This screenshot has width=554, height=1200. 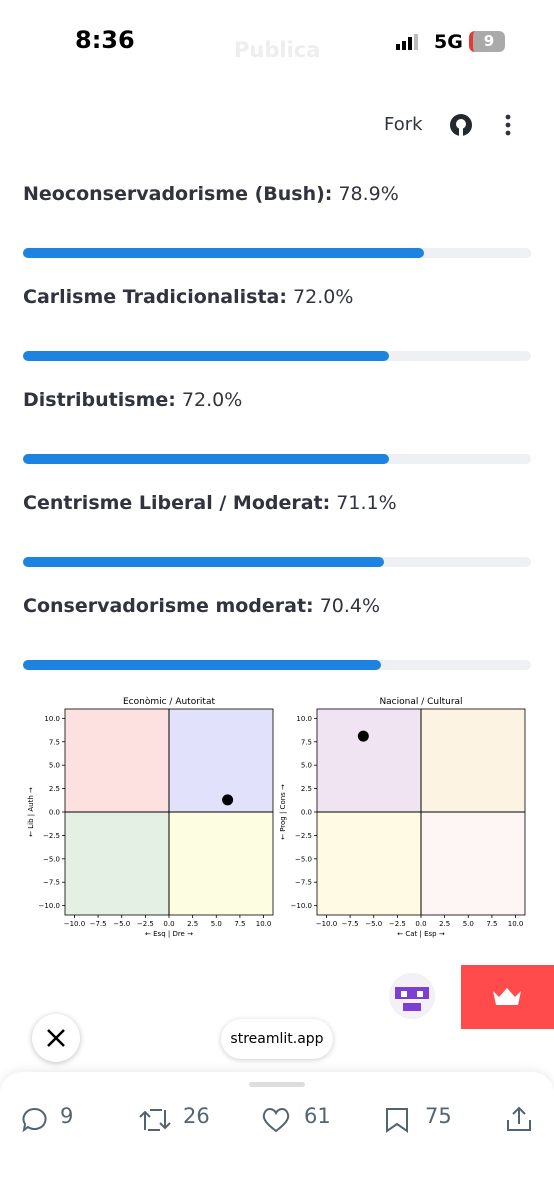 What do you see at coordinates (407, 42) in the screenshot?
I see `signal-icon` at bounding box center [407, 42].